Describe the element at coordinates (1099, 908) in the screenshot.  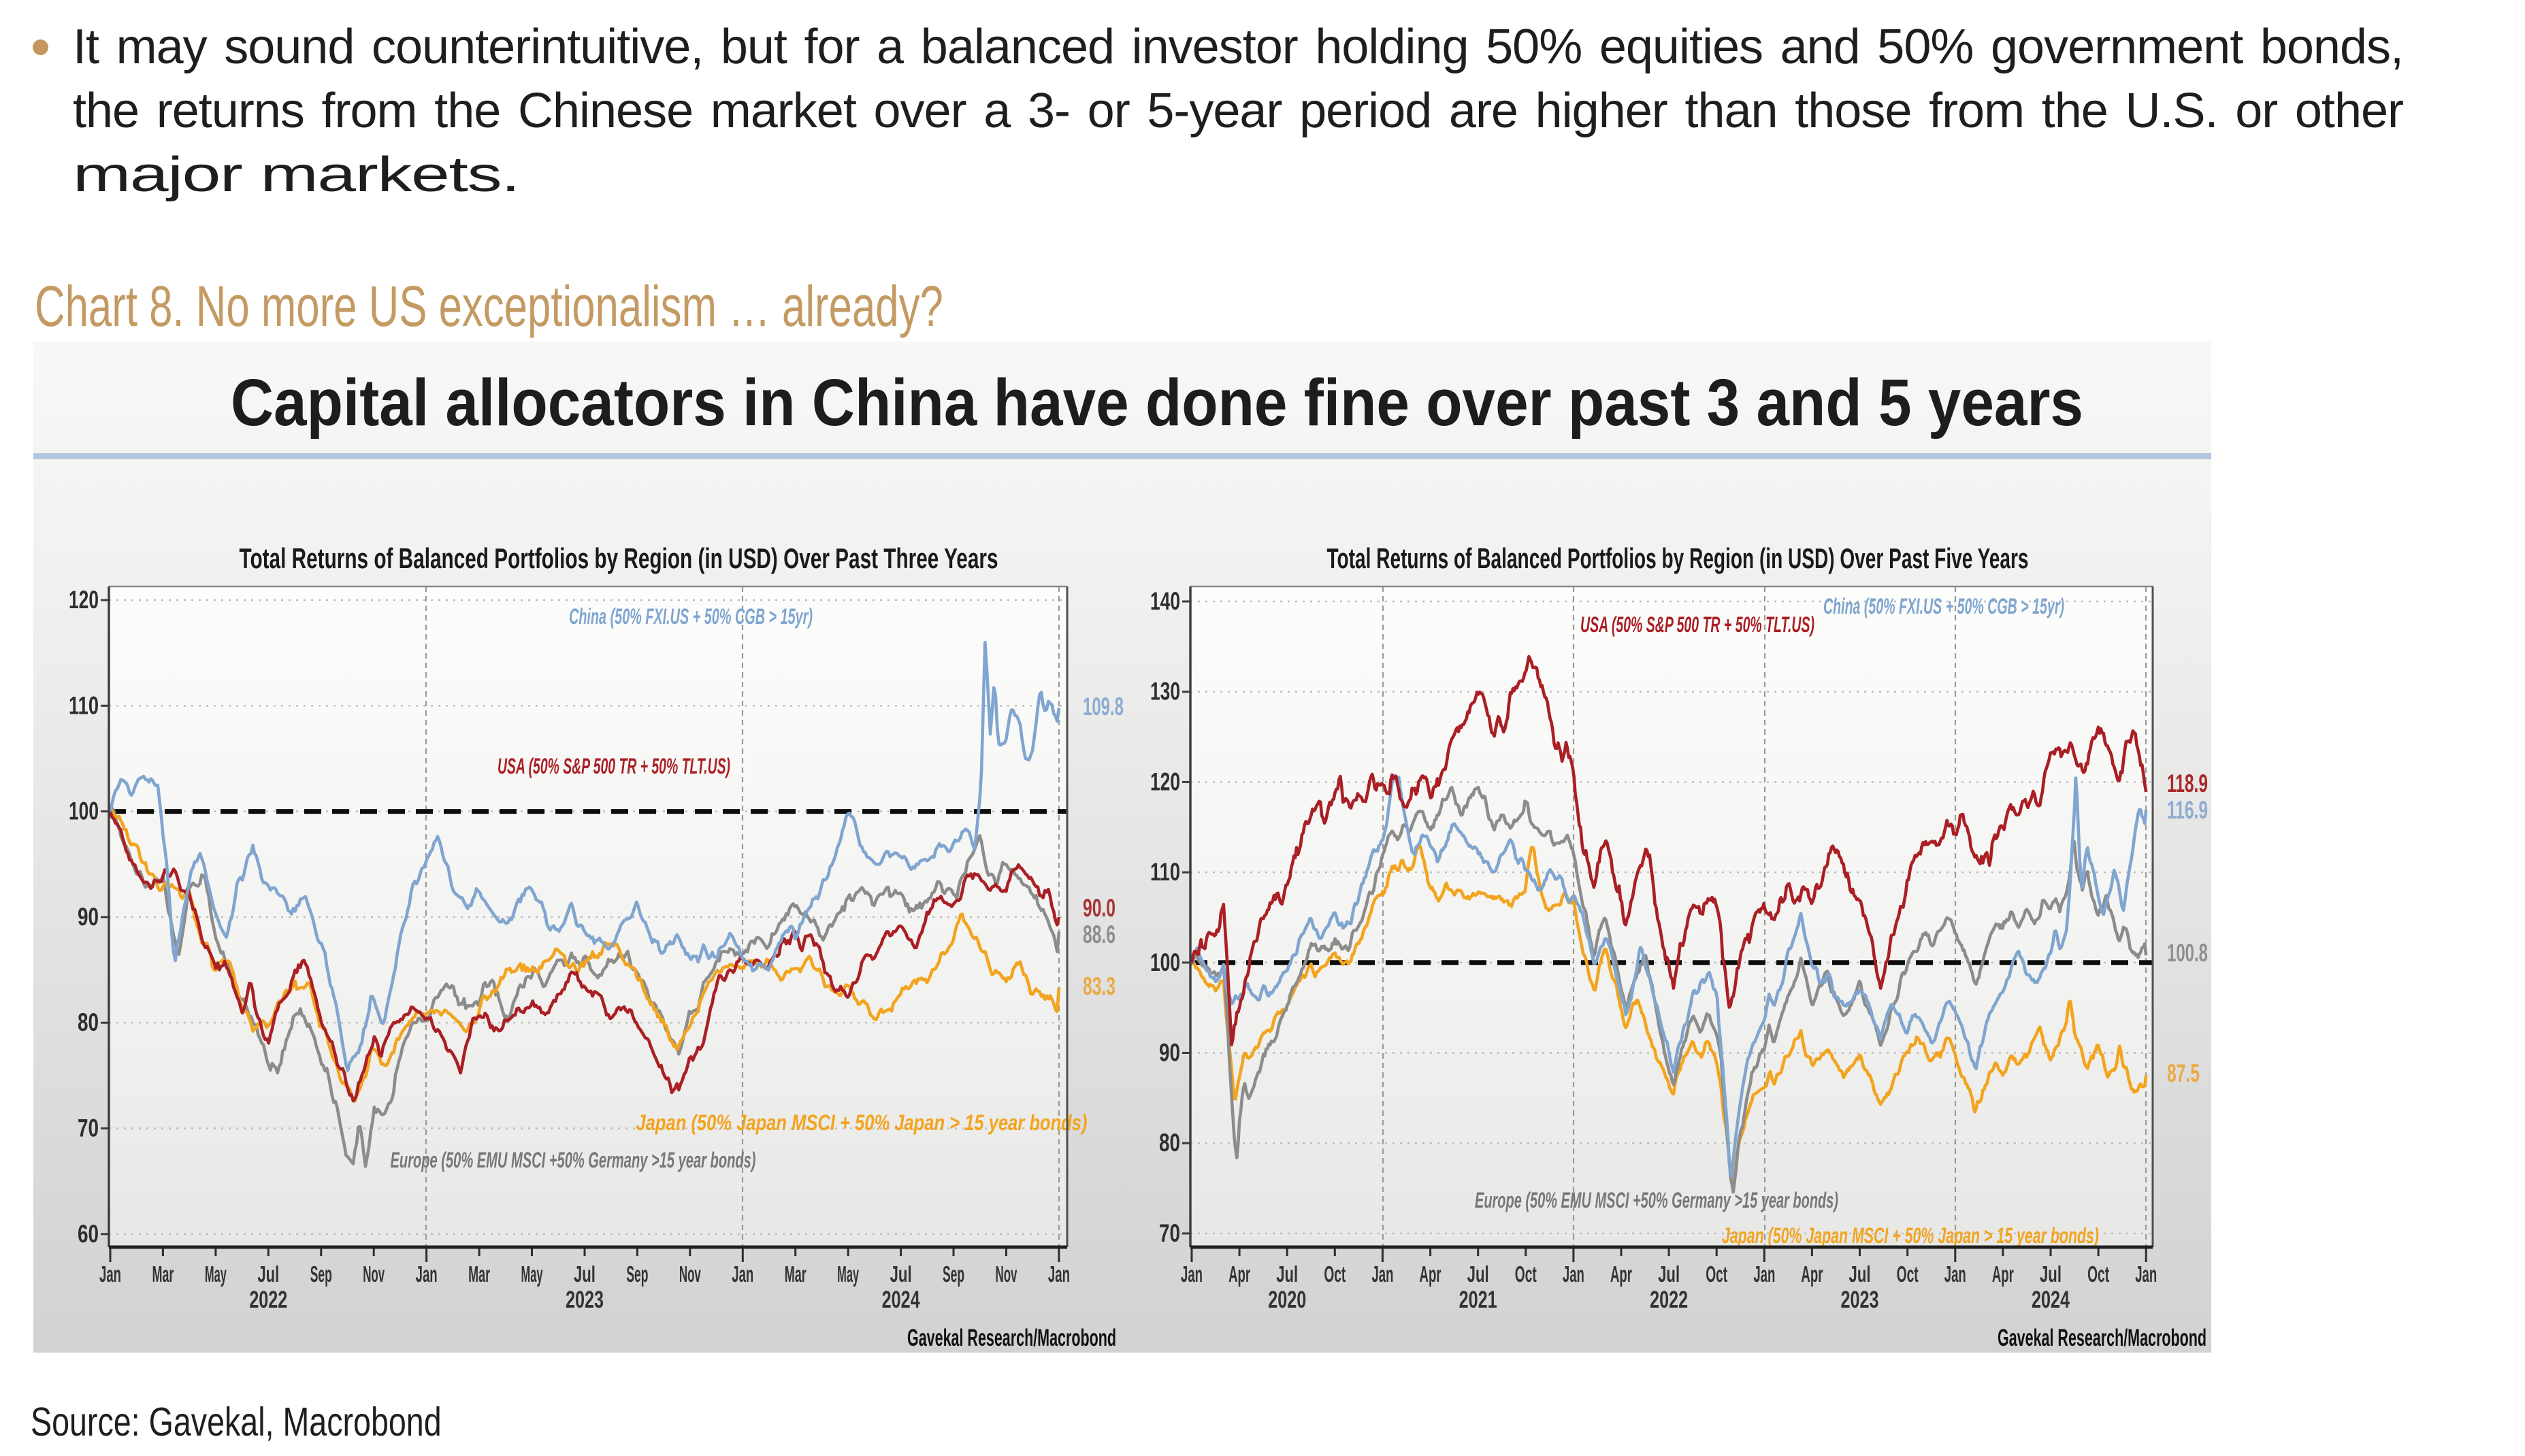
I see `svg-text: 90.0` at that location.